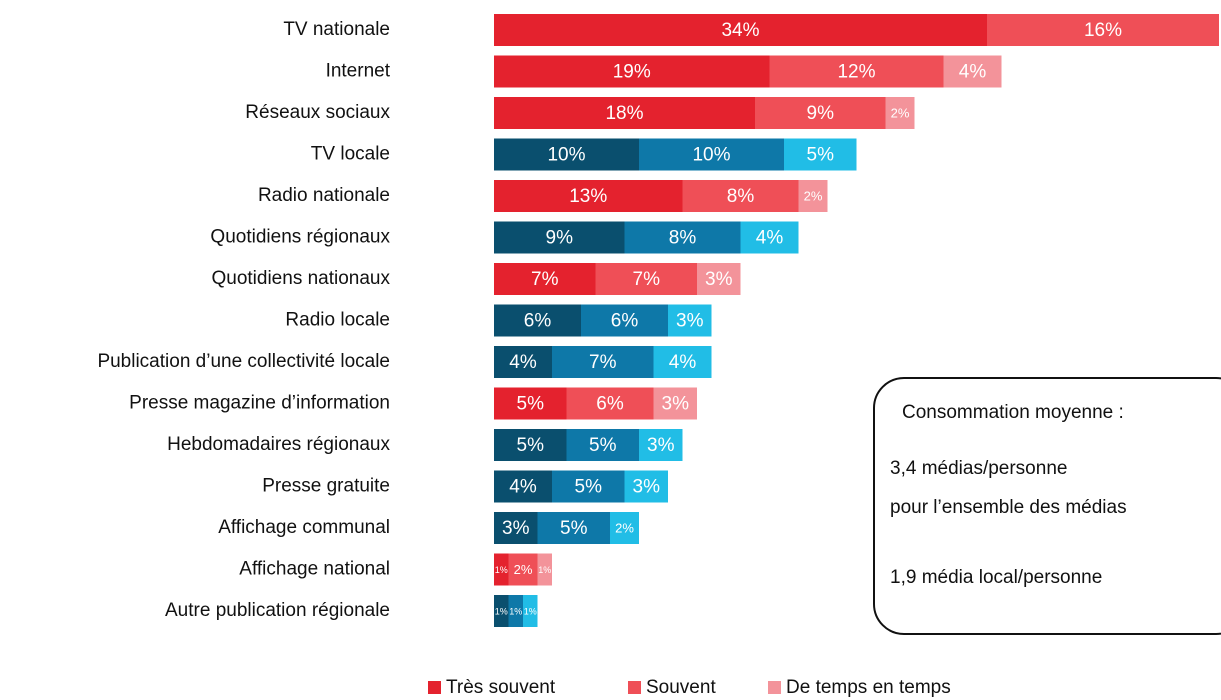 Image resolution: width=1221 pixels, height=700 pixels. Describe the element at coordinates (300, 237) in the screenshot. I see `category-label: Quotidiens régionaux` at that location.